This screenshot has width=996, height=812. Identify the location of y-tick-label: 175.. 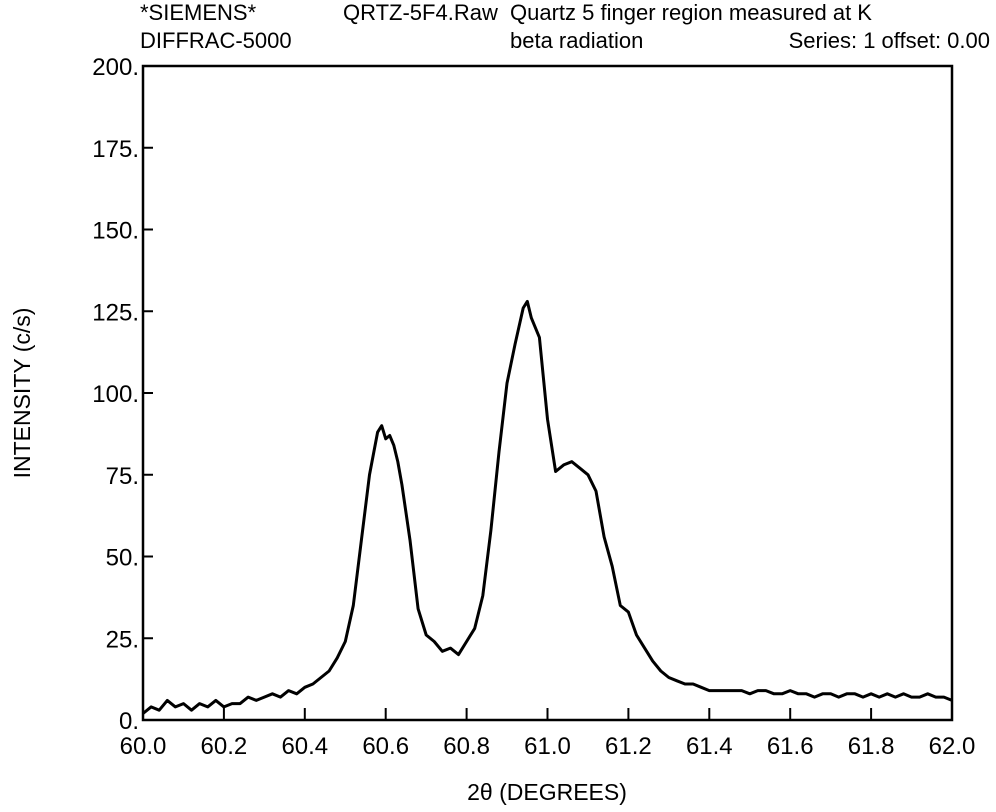
(115, 149).